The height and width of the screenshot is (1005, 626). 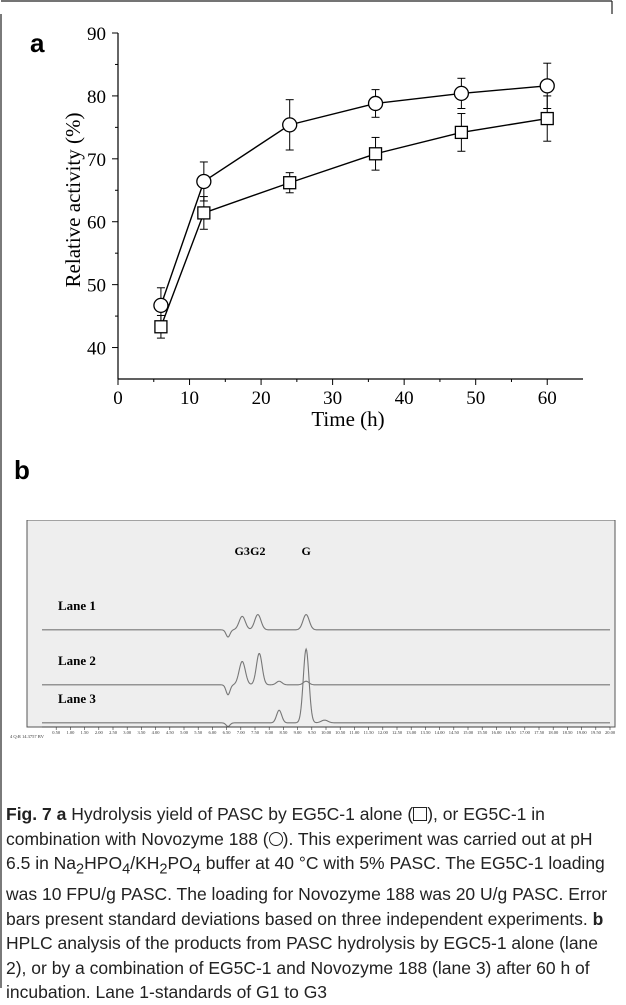 What do you see at coordinates (525, 732) in the screenshot?
I see `chart-b-x-tick-label: 17.00` at bounding box center [525, 732].